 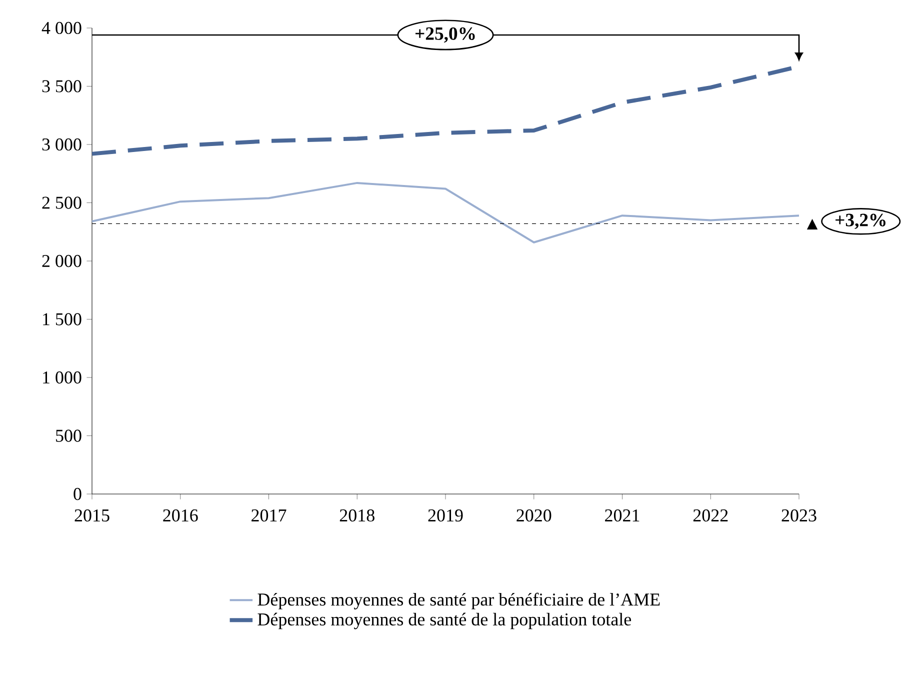 What do you see at coordinates (799, 515) in the screenshot?
I see `x-tick-label: 2023` at bounding box center [799, 515].